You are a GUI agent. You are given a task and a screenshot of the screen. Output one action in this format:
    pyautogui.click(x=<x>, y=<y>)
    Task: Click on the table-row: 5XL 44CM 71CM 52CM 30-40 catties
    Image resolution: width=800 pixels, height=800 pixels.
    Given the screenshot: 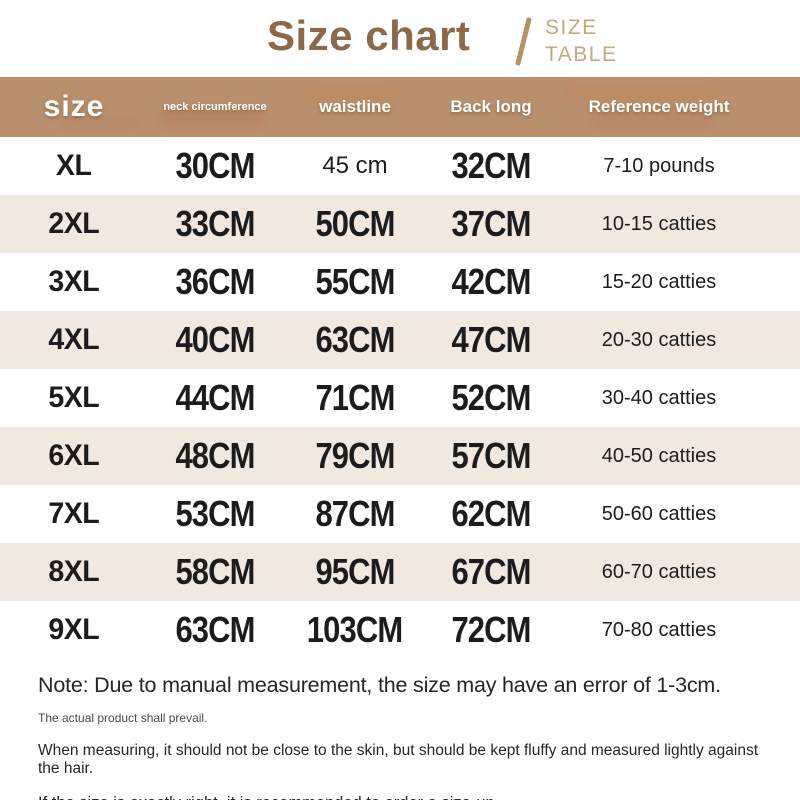 What is the action you would take?
    pyautogui.click(x=400, y=398)
    